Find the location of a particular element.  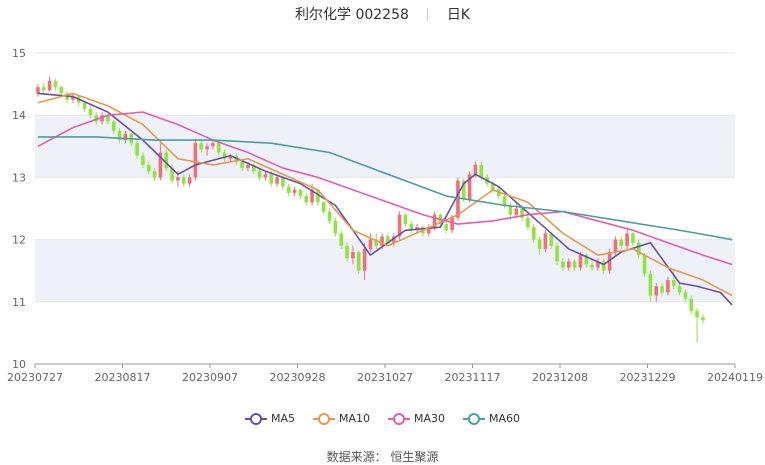

legend-item-ma30: MA30 is located at coordinates (416, 418).